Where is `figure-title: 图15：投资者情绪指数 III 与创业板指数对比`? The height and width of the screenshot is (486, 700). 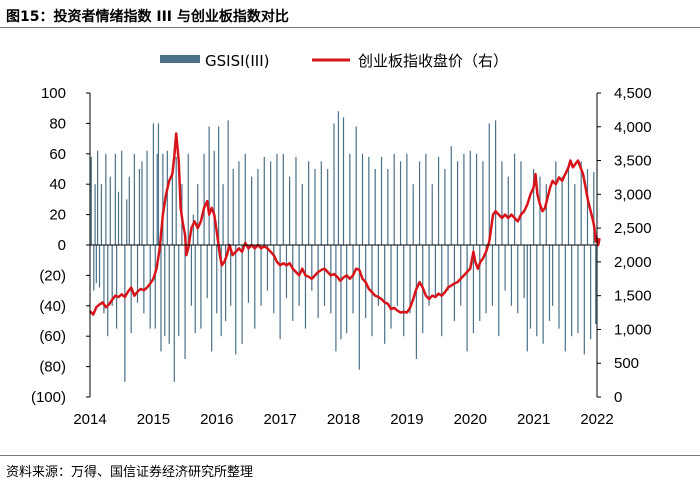
figure-title: 图15：投资者情绪指数 III 与创业板指数对比 is located at coordinates (147, 17).